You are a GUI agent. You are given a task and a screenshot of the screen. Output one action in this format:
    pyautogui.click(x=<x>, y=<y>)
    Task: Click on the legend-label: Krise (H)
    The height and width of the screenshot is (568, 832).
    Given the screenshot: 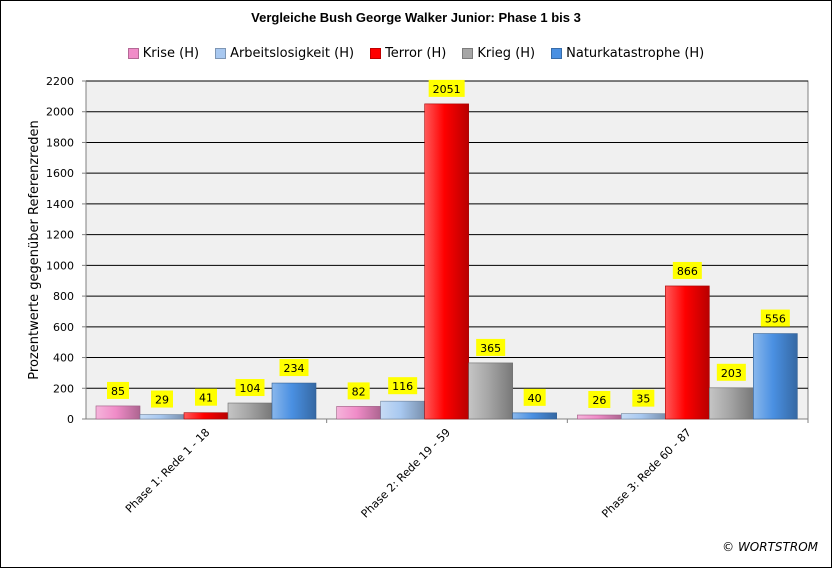 What is the action you would take?
    pyautogui.click(x=171, y=53)
    